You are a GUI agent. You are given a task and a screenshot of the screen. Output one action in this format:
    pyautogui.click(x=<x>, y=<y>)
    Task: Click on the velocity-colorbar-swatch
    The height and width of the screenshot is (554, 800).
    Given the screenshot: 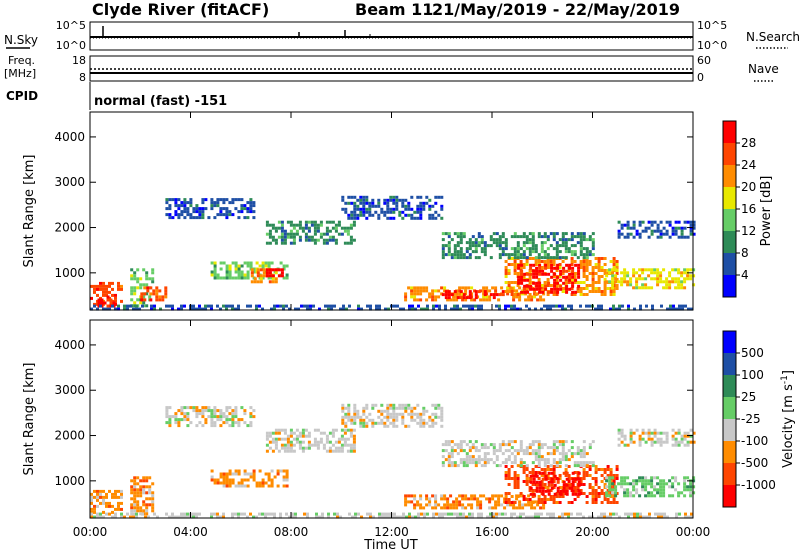 What is the action you would take?
    pyautogui.click(x=729, y=474)
    